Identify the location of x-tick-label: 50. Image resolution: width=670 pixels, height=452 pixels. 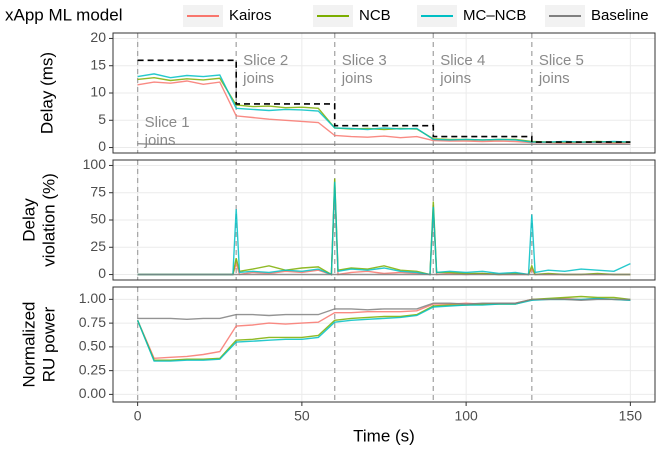
(302, 416).